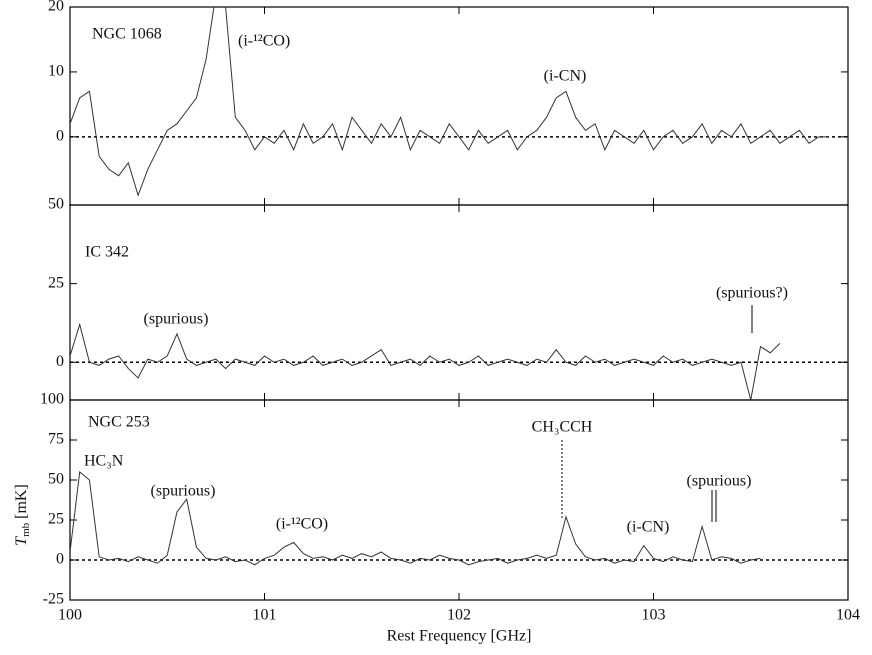 Image resolution: width=872 pixels, height=655 pixels. What do you see at coordinates (654, 615) in the screenshot?
I see `x-tick-label: 103` at bounding box center [654, 615].